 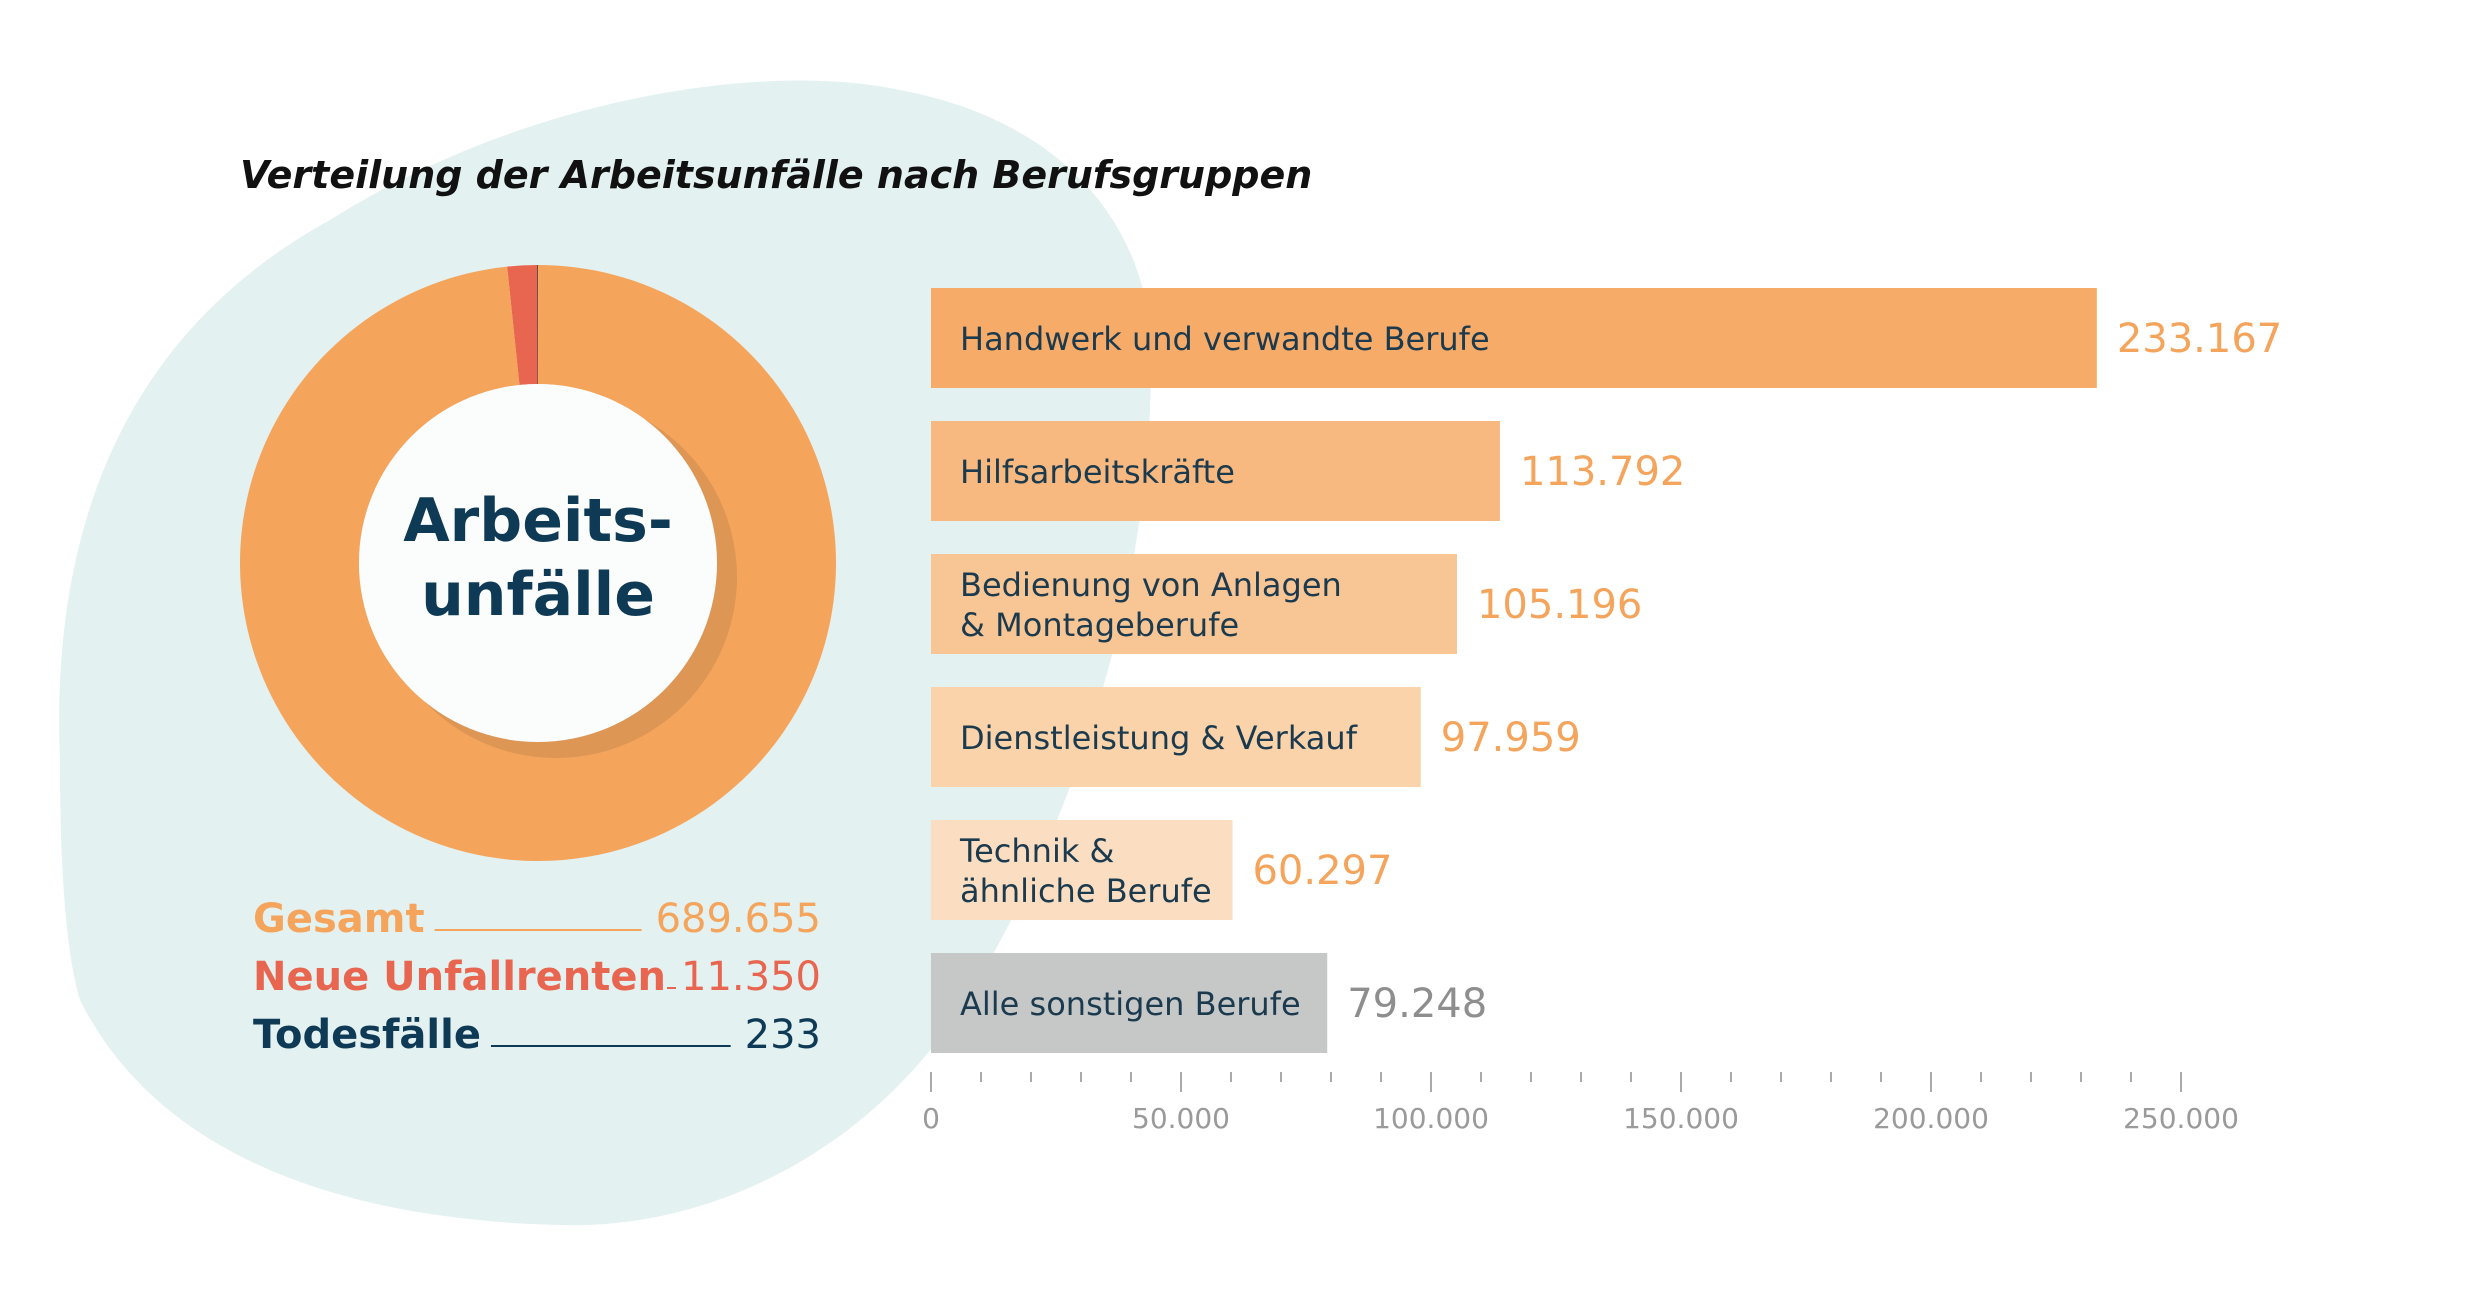 What do you see at coordinates (783, 1035) in the screenshot?
I see `legend-value: 233` at bounding box center [783, 1035].